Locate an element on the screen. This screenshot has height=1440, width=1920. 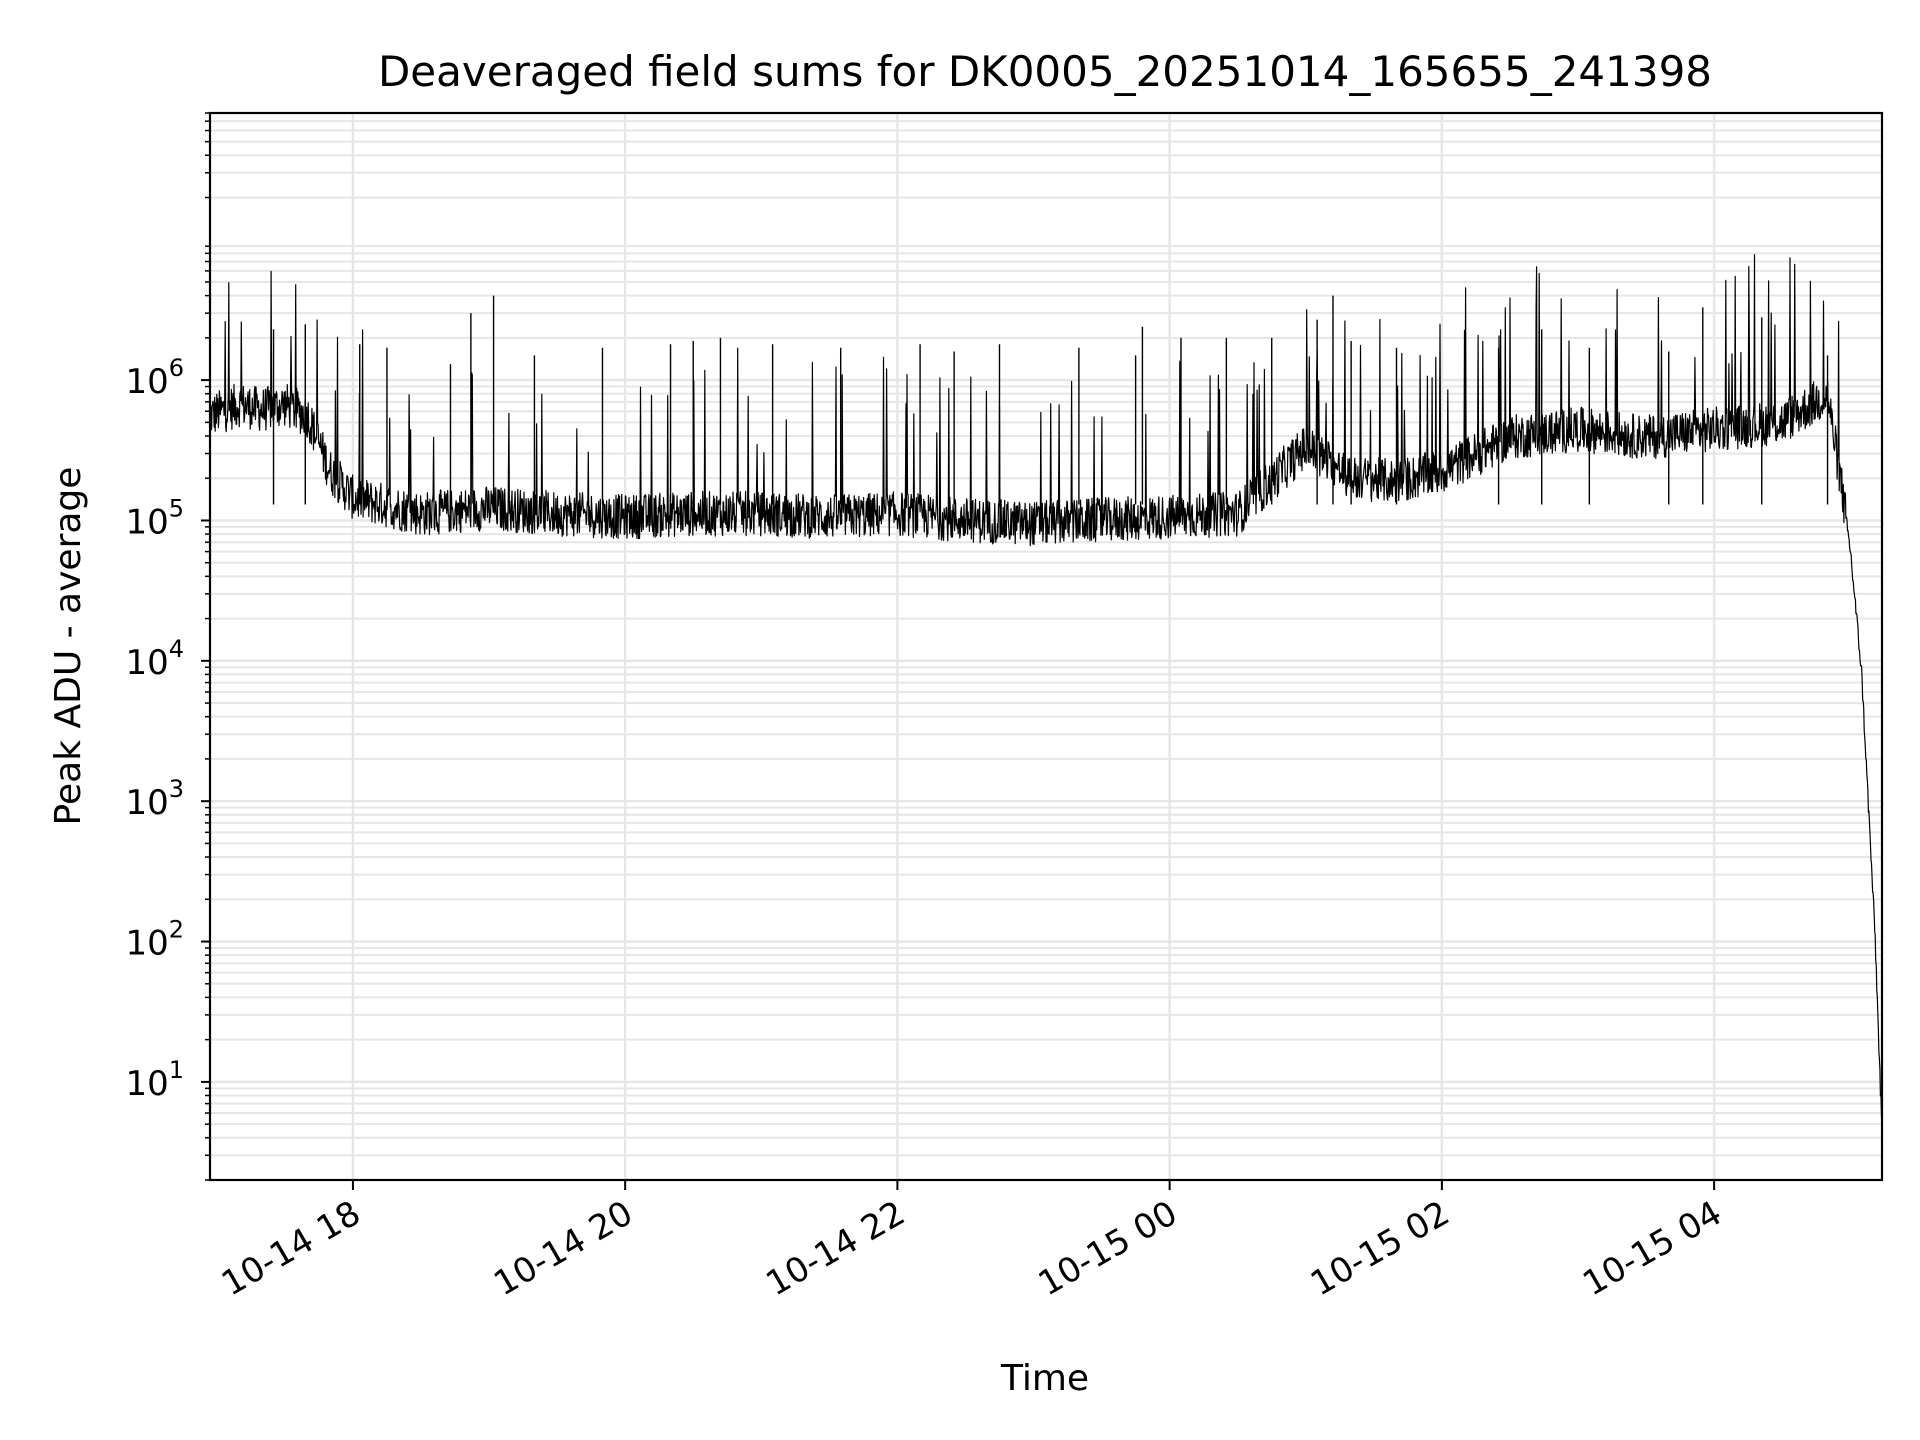
x-tick-label: 10-14 18 is located at coordinates (291, 1248).